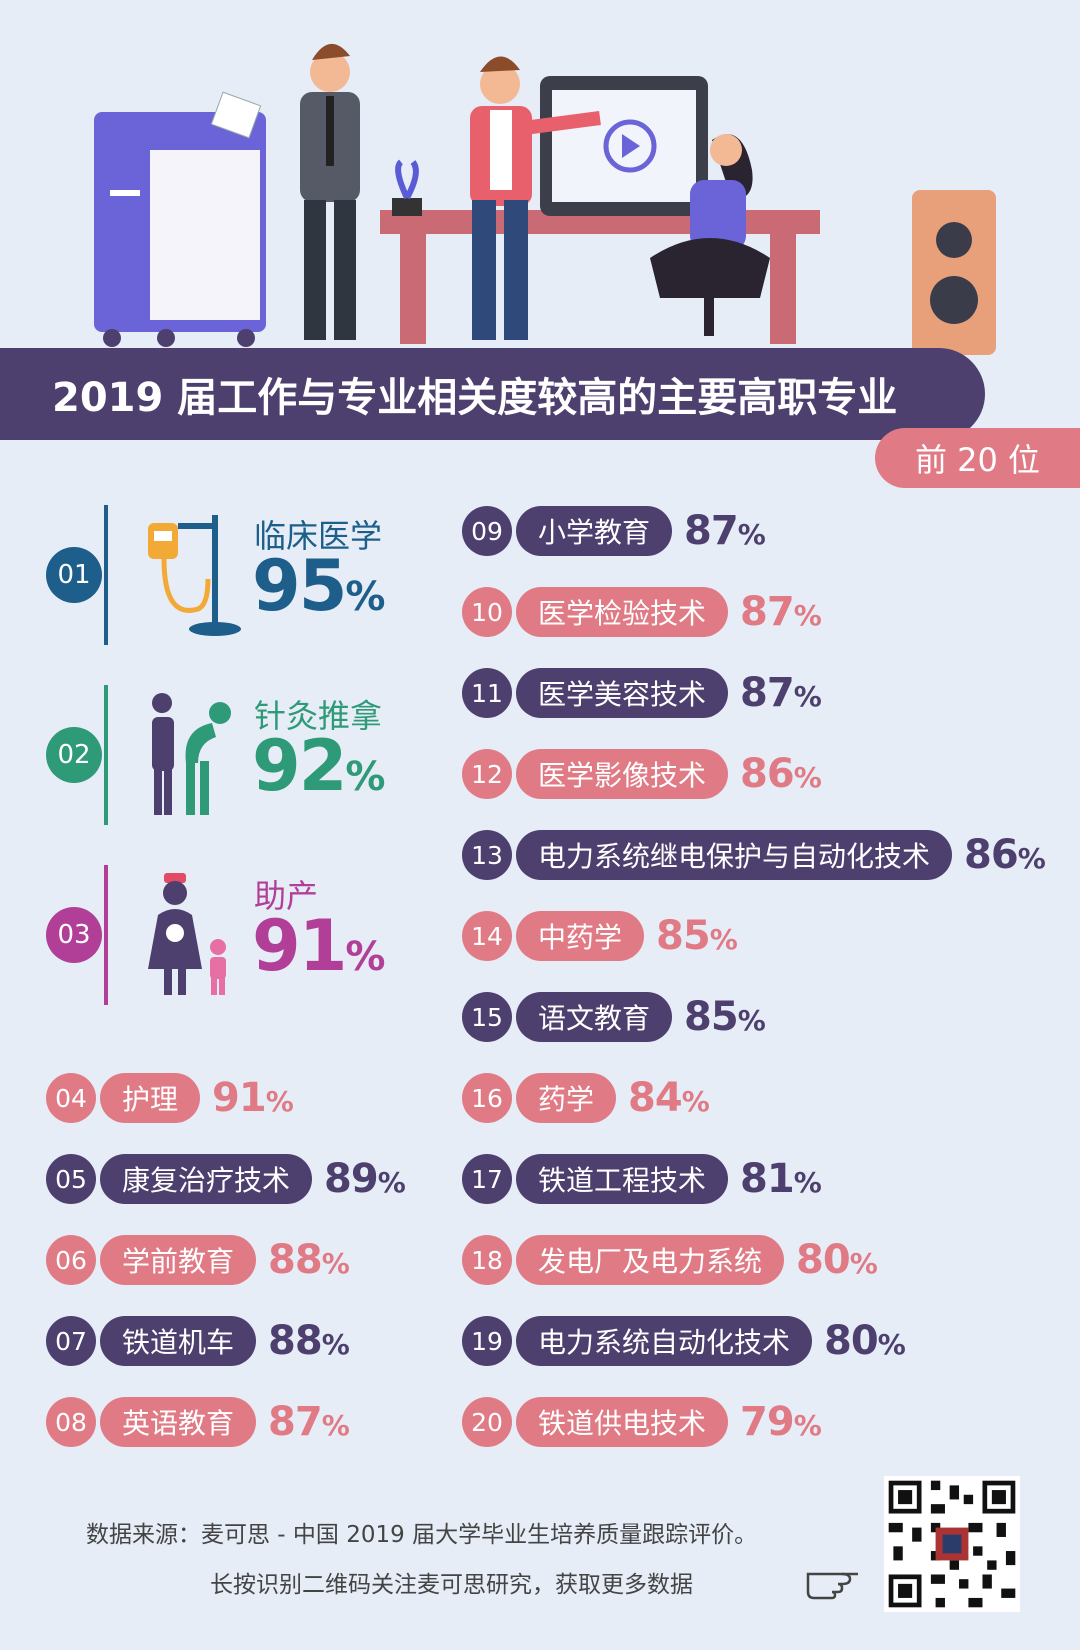 This screenshot has height=1650, width=1080. What do you see at coordinates (487, 1422) in the screenshot?
I see `rank-number: 20` at bounding box center [487, 1422].